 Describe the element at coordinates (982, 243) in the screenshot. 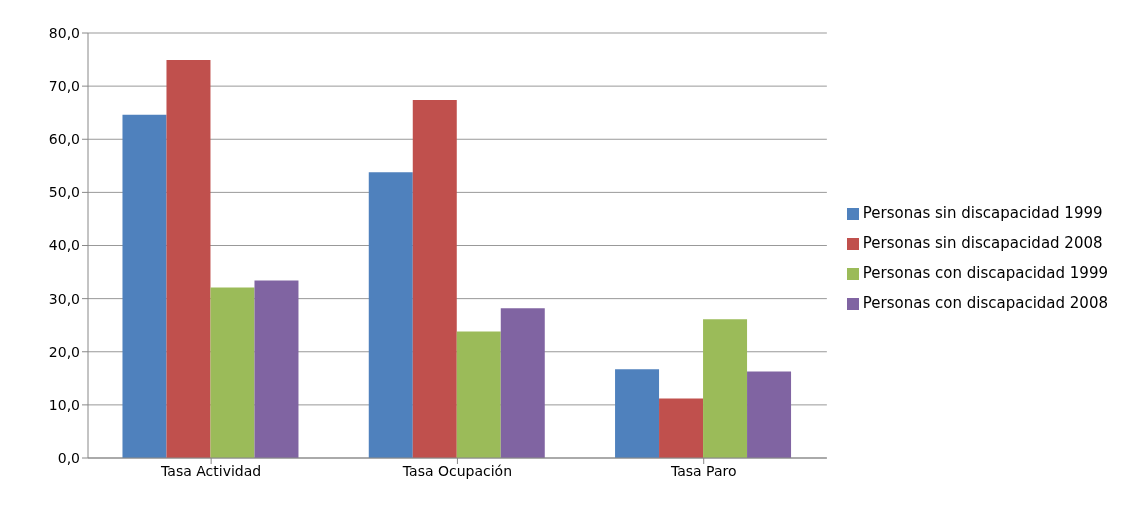

I see `legend-label: Personas sin discapacidad 2008` at that location.